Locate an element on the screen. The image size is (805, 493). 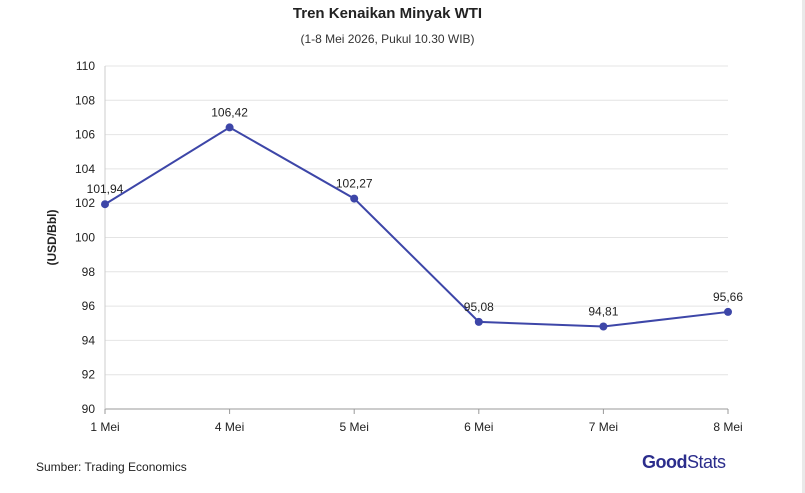
y-tick-label: 108 is located at coordinates (85, 100).